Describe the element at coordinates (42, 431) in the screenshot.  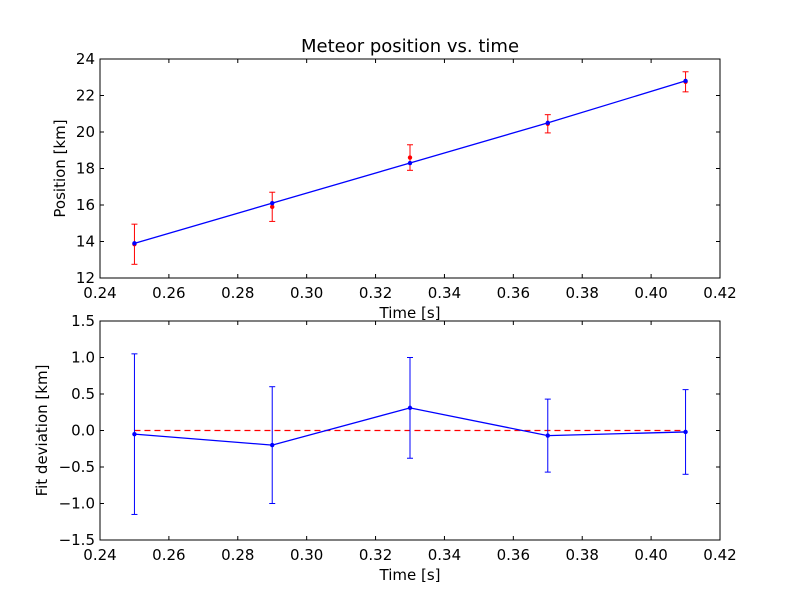
I see `y-axis-label: Fit deviation [km]` at that location.